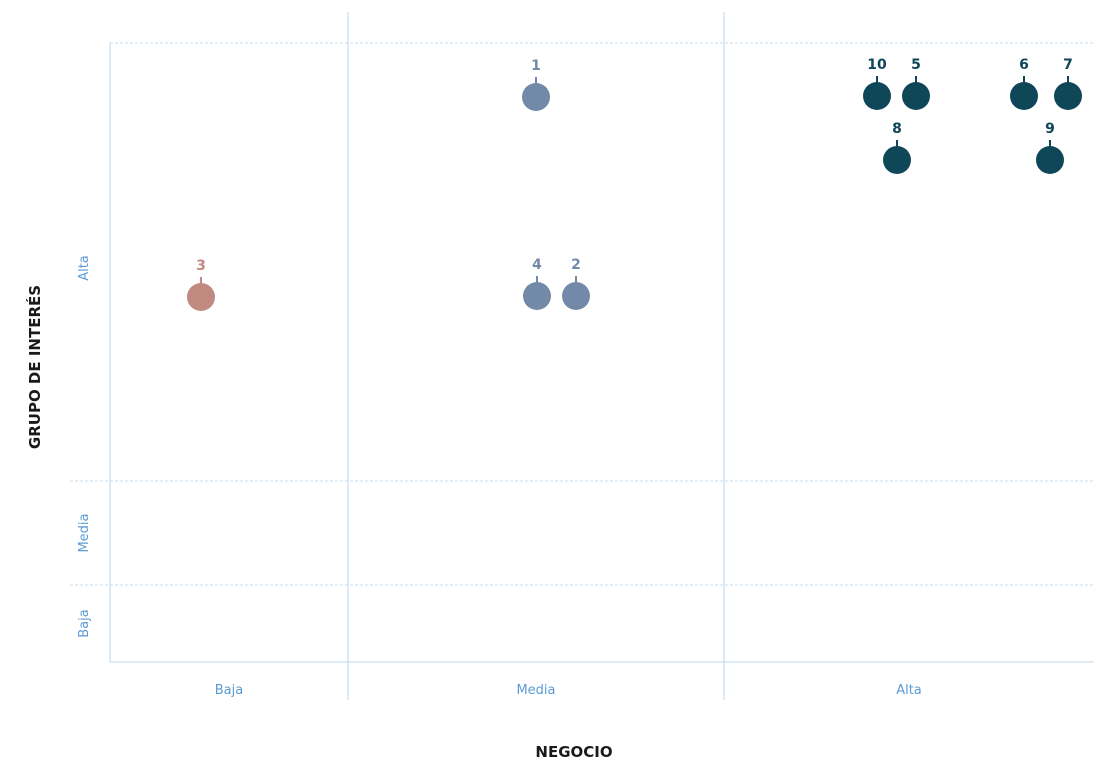  What do you see at coordinates (535, 690) in the screenshot?
I see `x-tick-label: Media` at bounding box center [535, 690].